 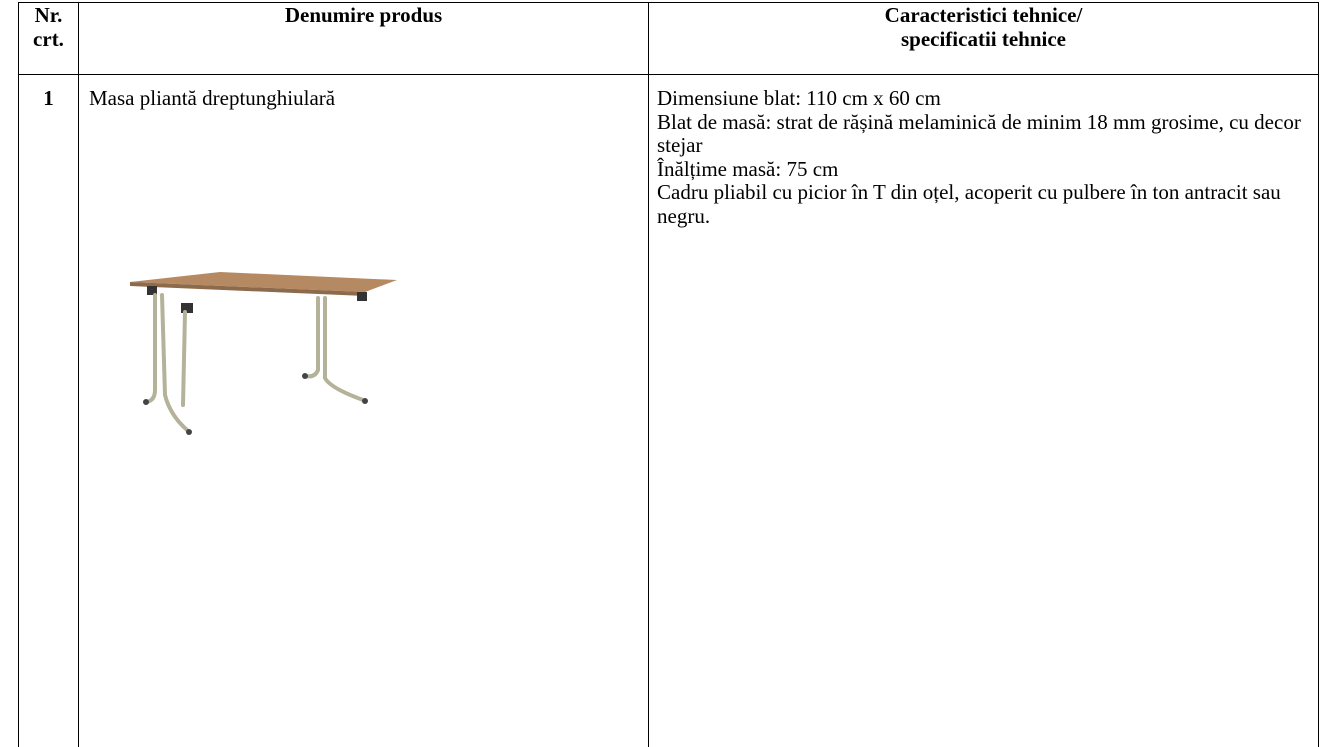 What do you see at coordinates (48, 98) in the screenshot?
I see `row-number: 1` at bounding box center [48, 98].